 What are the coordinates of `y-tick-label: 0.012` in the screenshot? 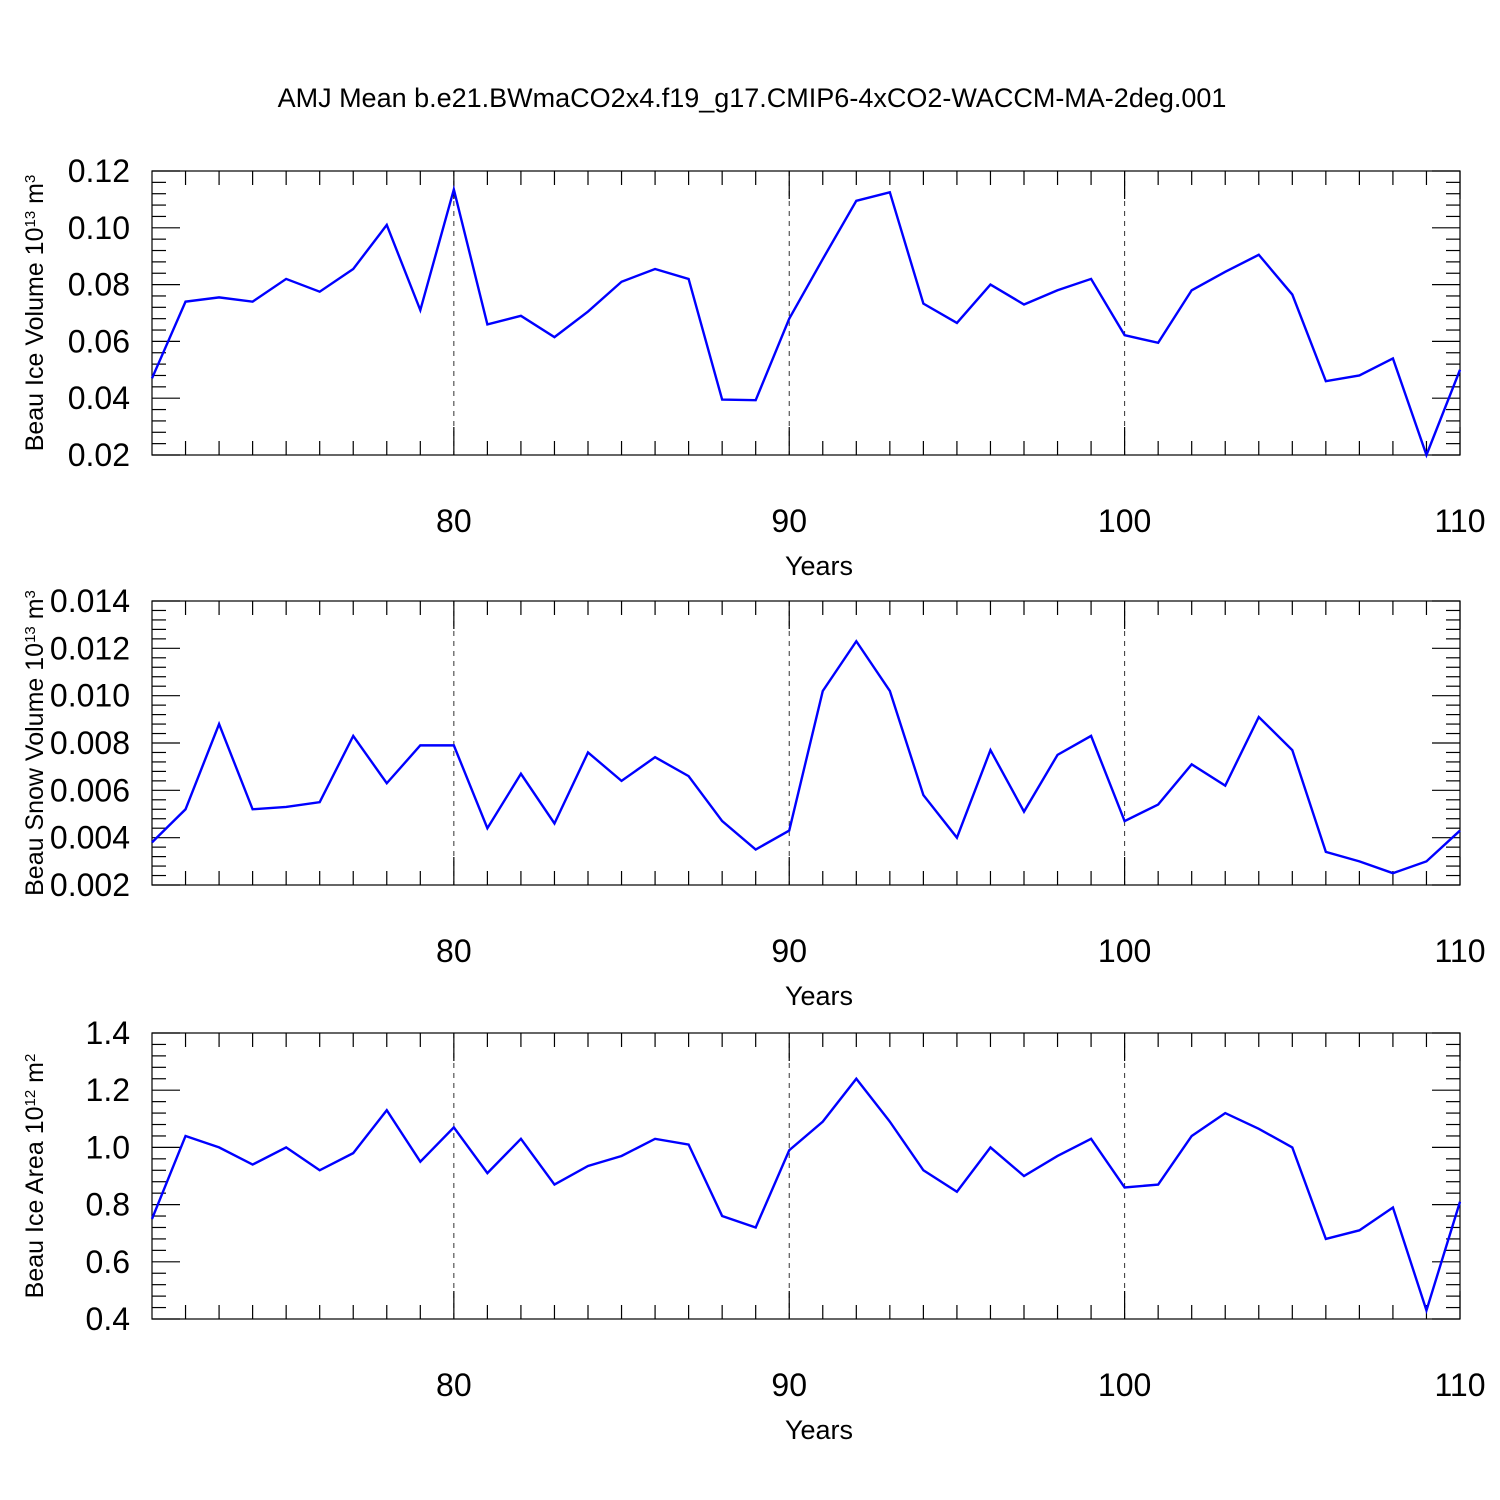 It's located at (90, 648).